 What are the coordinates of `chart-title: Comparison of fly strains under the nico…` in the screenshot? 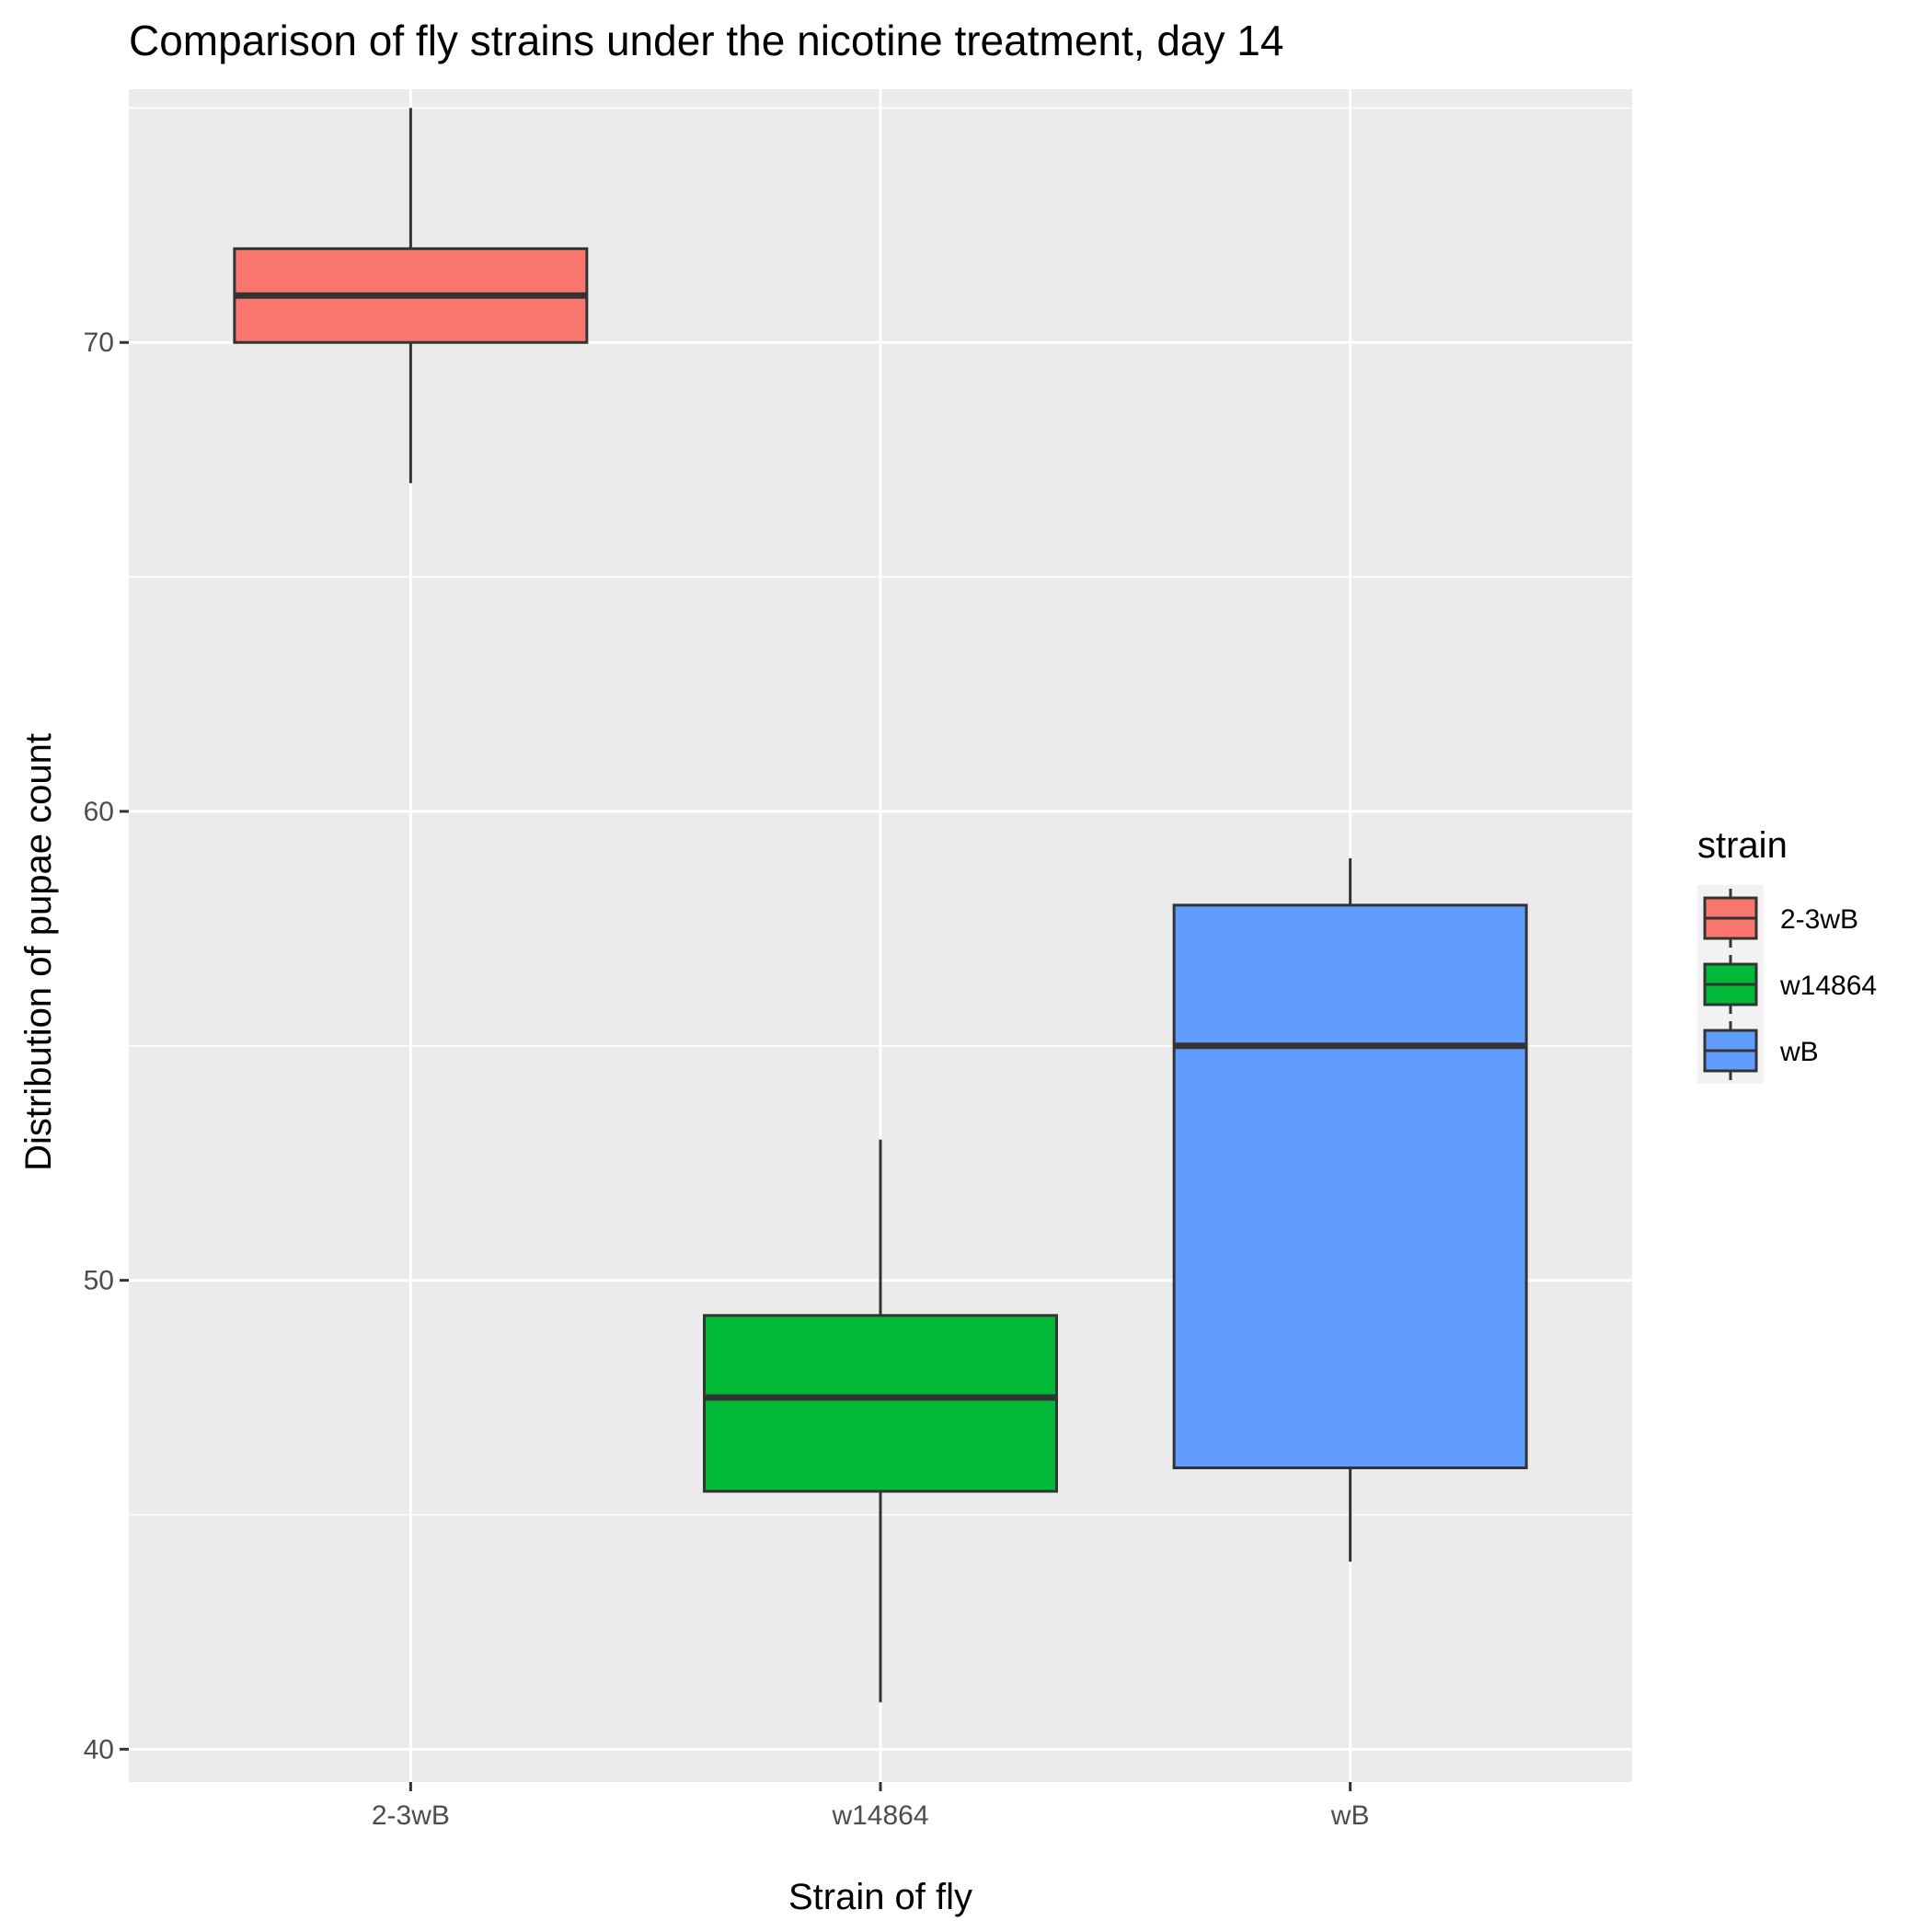 It's located at (706, 40).